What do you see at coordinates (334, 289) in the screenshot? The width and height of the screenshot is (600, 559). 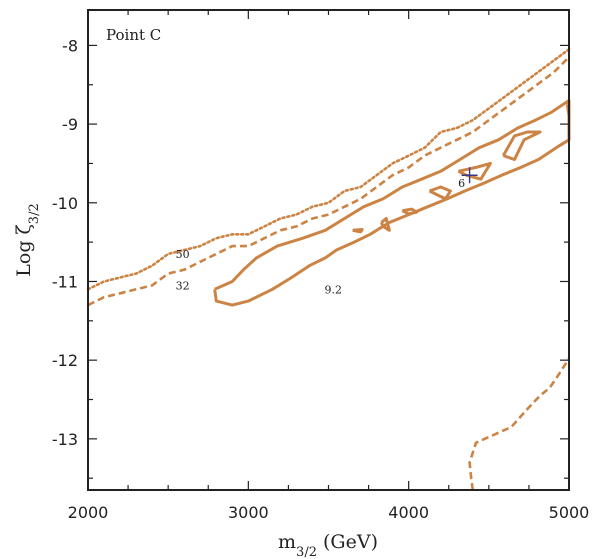 I see `contour-label-2: 9.2` at bounding box center [334, 289].